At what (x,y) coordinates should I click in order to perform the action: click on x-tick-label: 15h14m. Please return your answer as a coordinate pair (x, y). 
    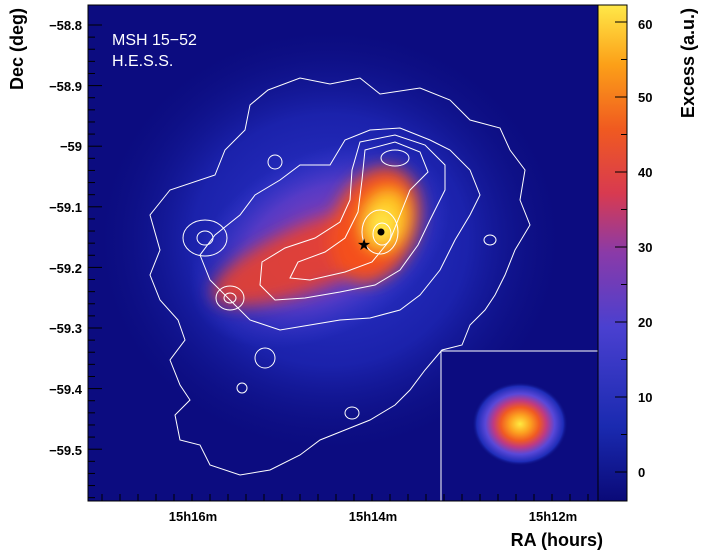
    Looking at the image, I should click on (373, 516).